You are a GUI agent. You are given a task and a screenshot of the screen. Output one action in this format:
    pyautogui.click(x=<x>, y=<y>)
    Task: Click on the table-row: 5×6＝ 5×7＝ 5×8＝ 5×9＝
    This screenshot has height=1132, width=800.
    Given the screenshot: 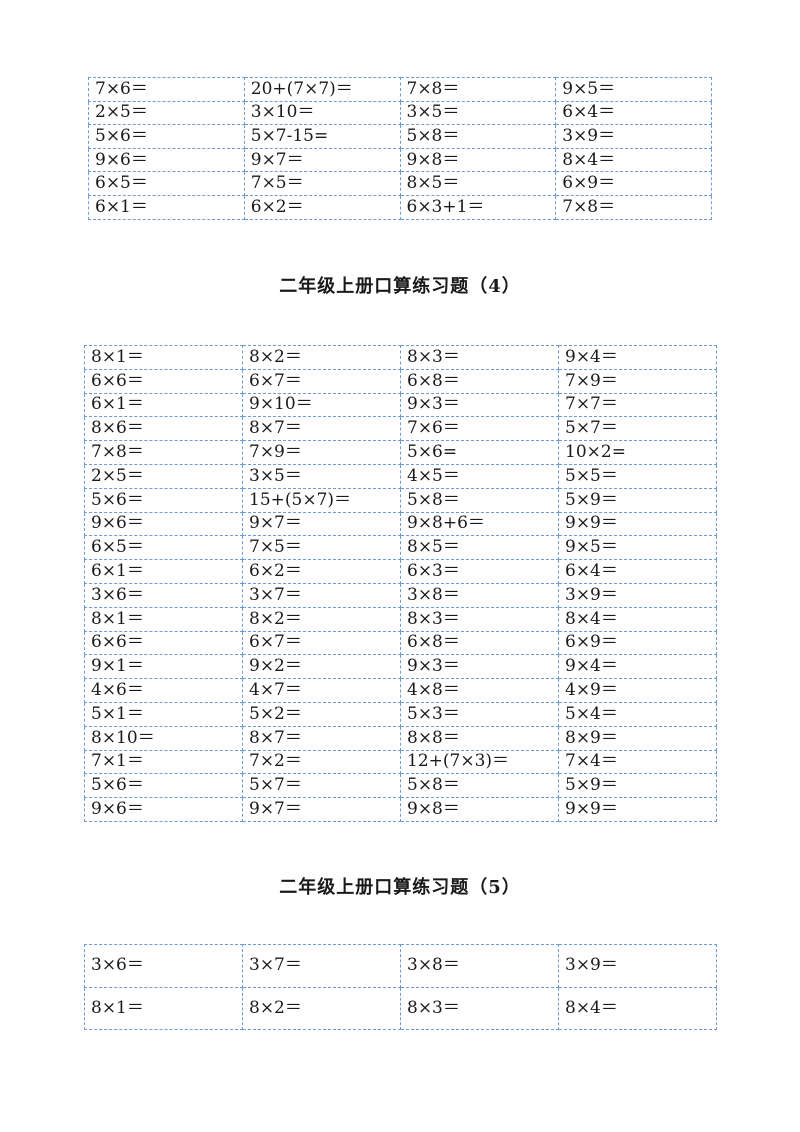 What is the action you would take?
    pyautogui.click(x=400, y=786)
    